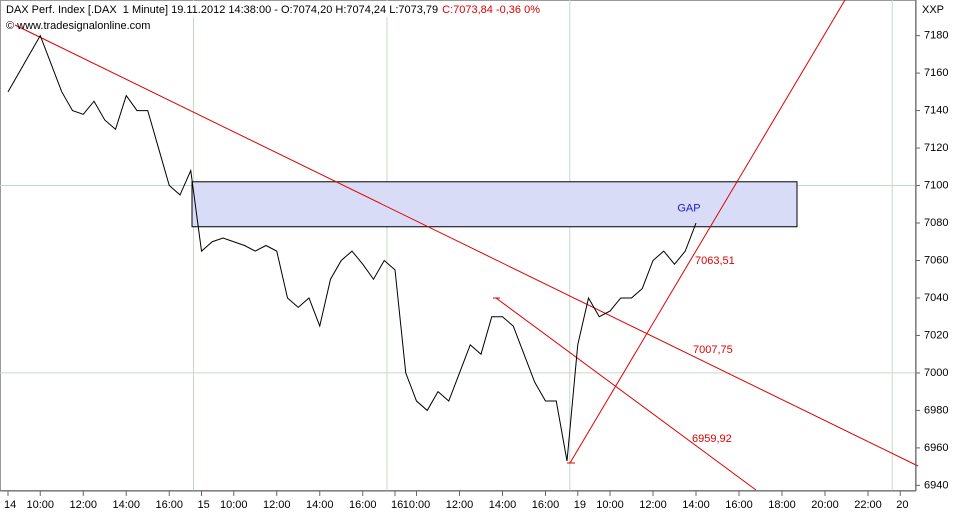 The width and height of the screenshot is (959, 513). Describe the element at coordinates (936, 185) in the screenshot. I see `y-tick-label: 7100` at that location.